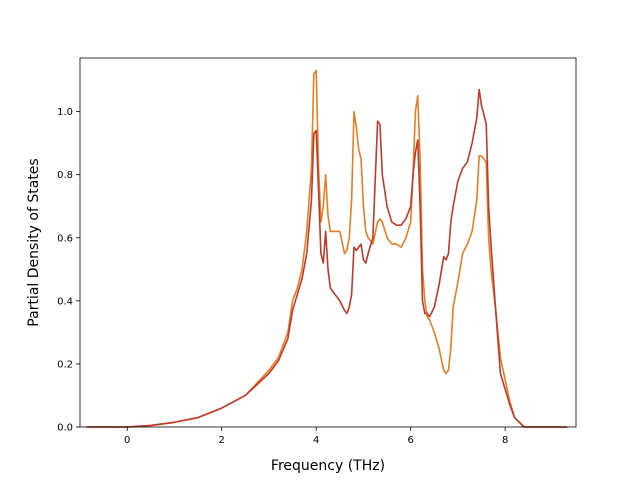 This screenshot has width=640, height=480. What do you see at coordinates (68, 270) in the screenshot?
I see `y-axis: 0.0 0.2 0.4 0.6 0.8 1.0` at bounding box center [68, 270].